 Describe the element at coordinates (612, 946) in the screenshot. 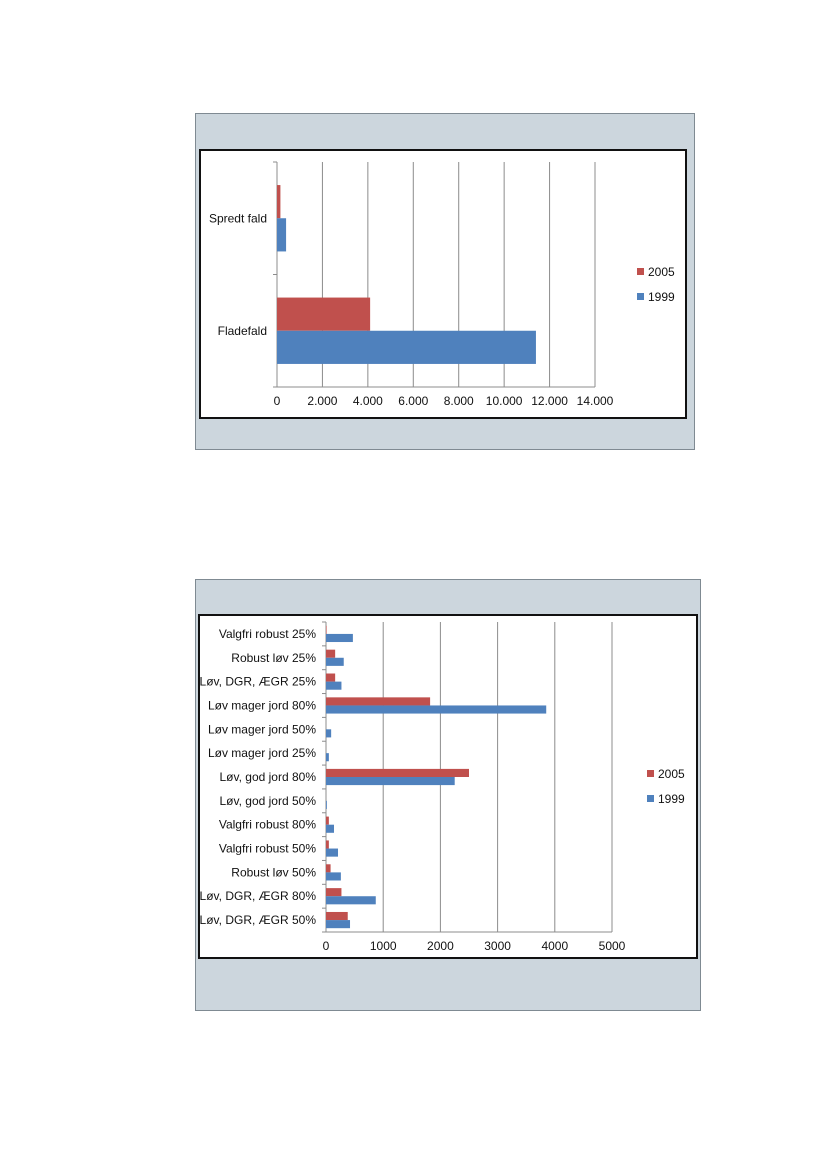

I see `x-tick-label: 5000` at that location.